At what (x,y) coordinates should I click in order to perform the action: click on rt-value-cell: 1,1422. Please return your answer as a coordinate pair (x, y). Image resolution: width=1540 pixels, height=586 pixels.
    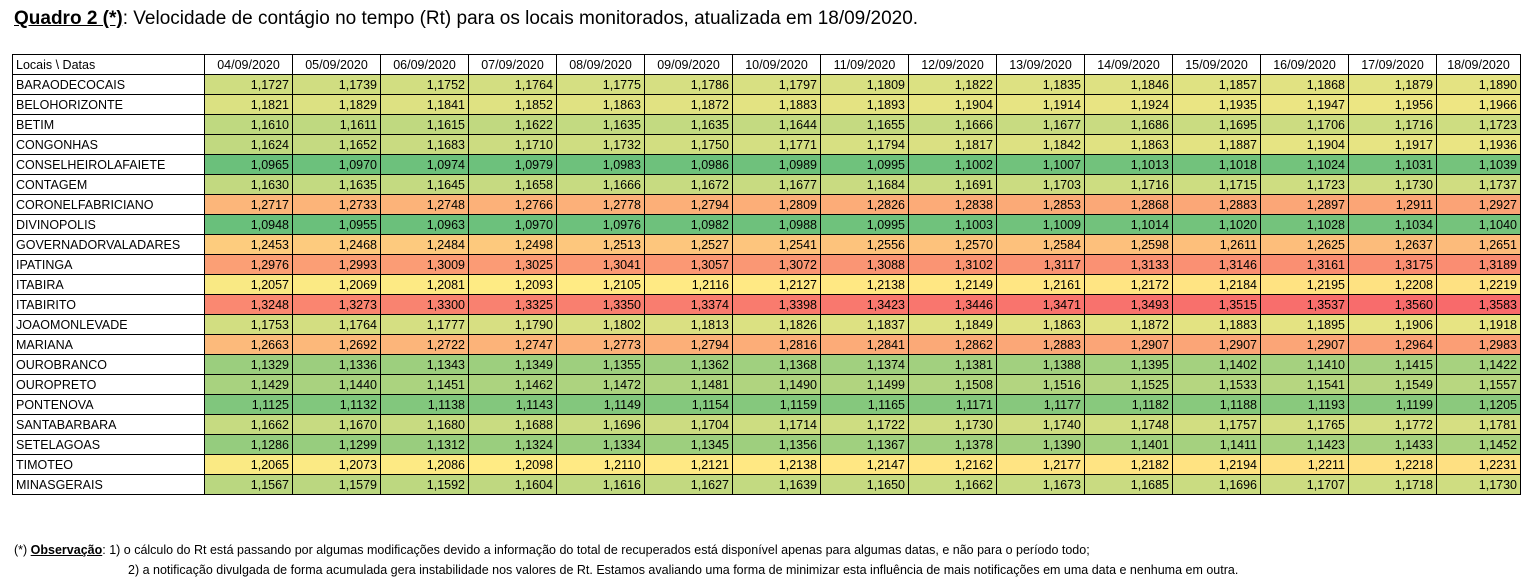
    Looking at the image, I should click on (1478, 364).